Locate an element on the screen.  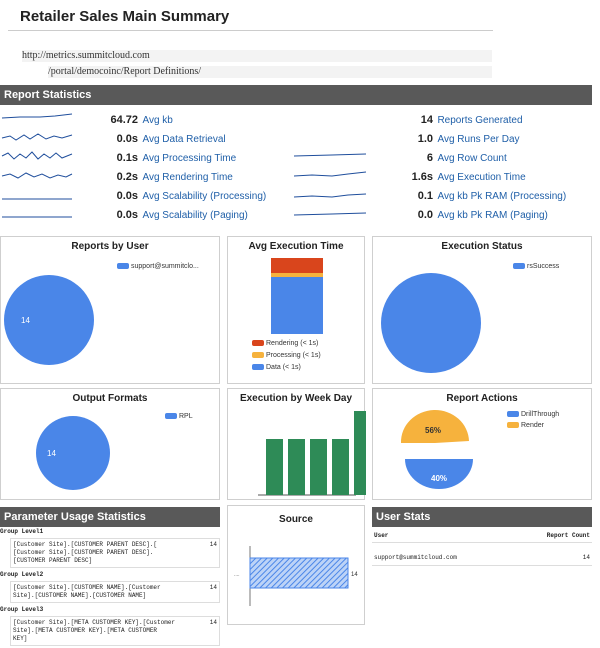
legend-item: DrillThrough is located at coordinates (533, 414).